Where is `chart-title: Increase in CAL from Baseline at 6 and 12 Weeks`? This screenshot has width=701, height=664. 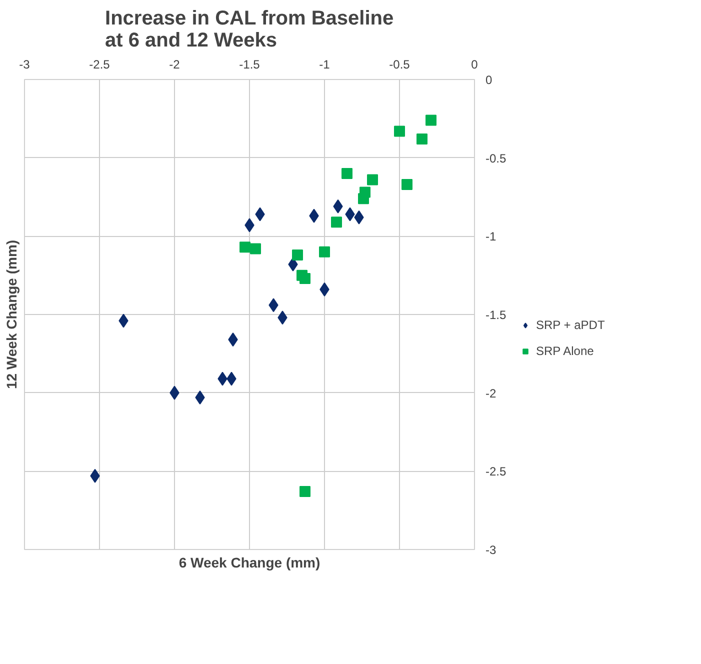
chart-title: Increase in CAL from Baseline at 6 and 12 Weeks is located at coordinates (249, 30).